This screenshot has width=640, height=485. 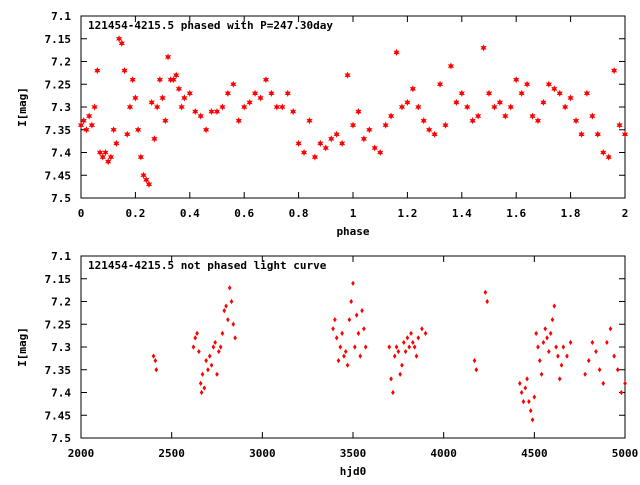 What do you see at coordinates (571, 213) in the screenshot?
I see `x-tick-label: 1.8` at bounding box center [571, 213].